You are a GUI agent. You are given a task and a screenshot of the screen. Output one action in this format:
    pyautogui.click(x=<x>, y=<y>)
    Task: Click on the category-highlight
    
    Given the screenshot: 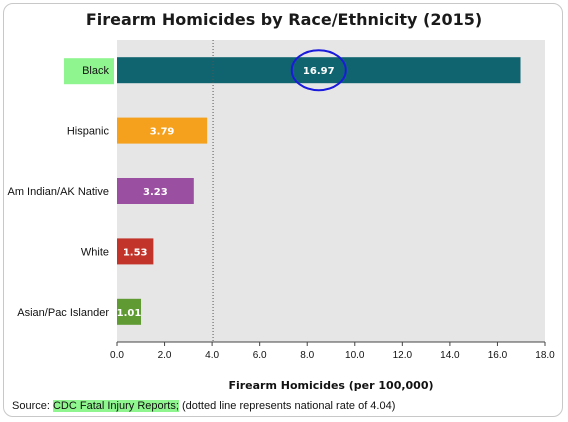 What is the action you would take?
    pyautogui.click(x=89, y=71)
    